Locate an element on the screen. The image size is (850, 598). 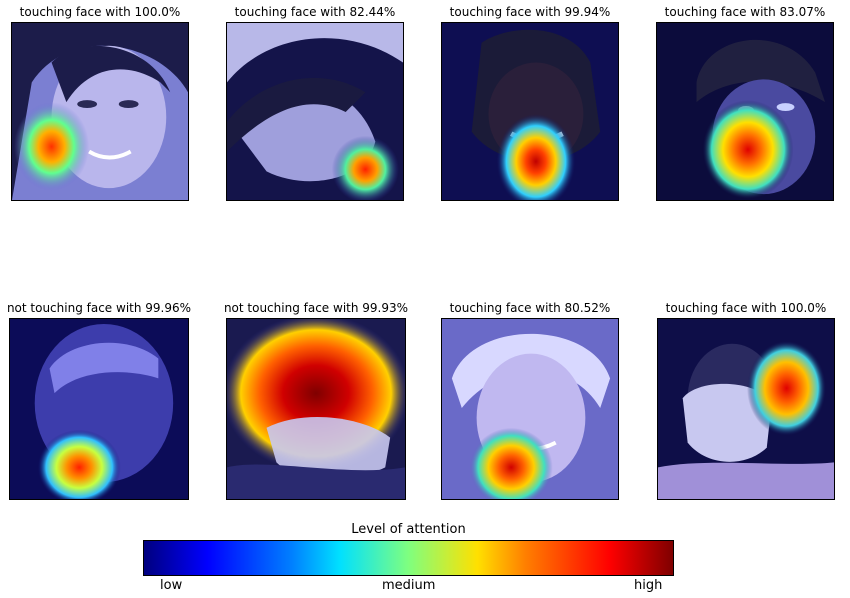
heatmap-panel-3: touching face with 99.94% is located at coordinates (530, 103).